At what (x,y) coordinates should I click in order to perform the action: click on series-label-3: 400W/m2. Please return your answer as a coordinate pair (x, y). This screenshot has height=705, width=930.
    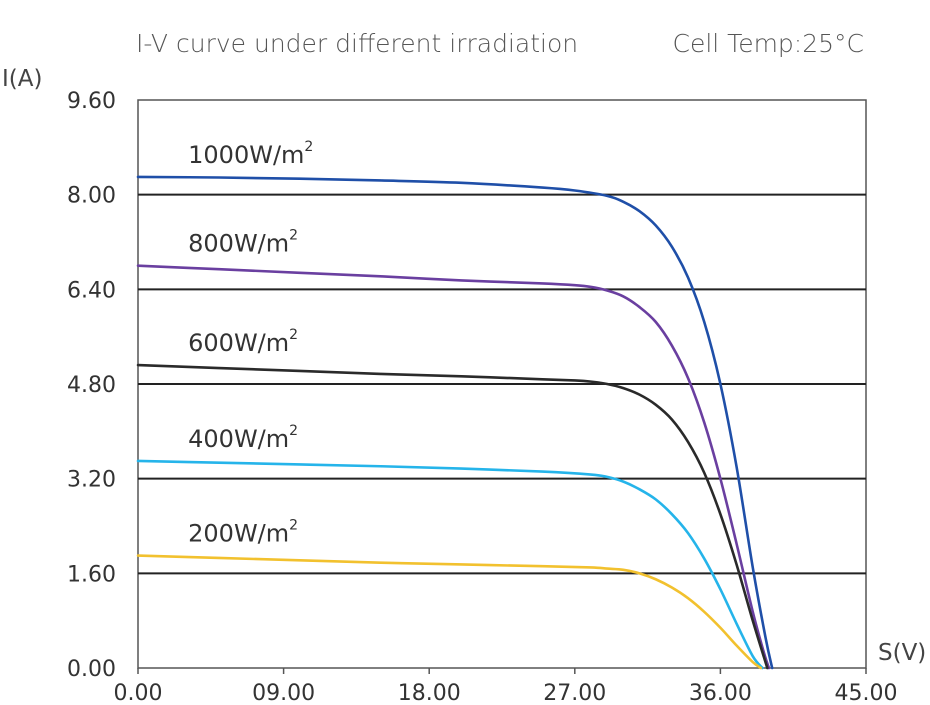
    Looking at the image, I should click on (243, 438).